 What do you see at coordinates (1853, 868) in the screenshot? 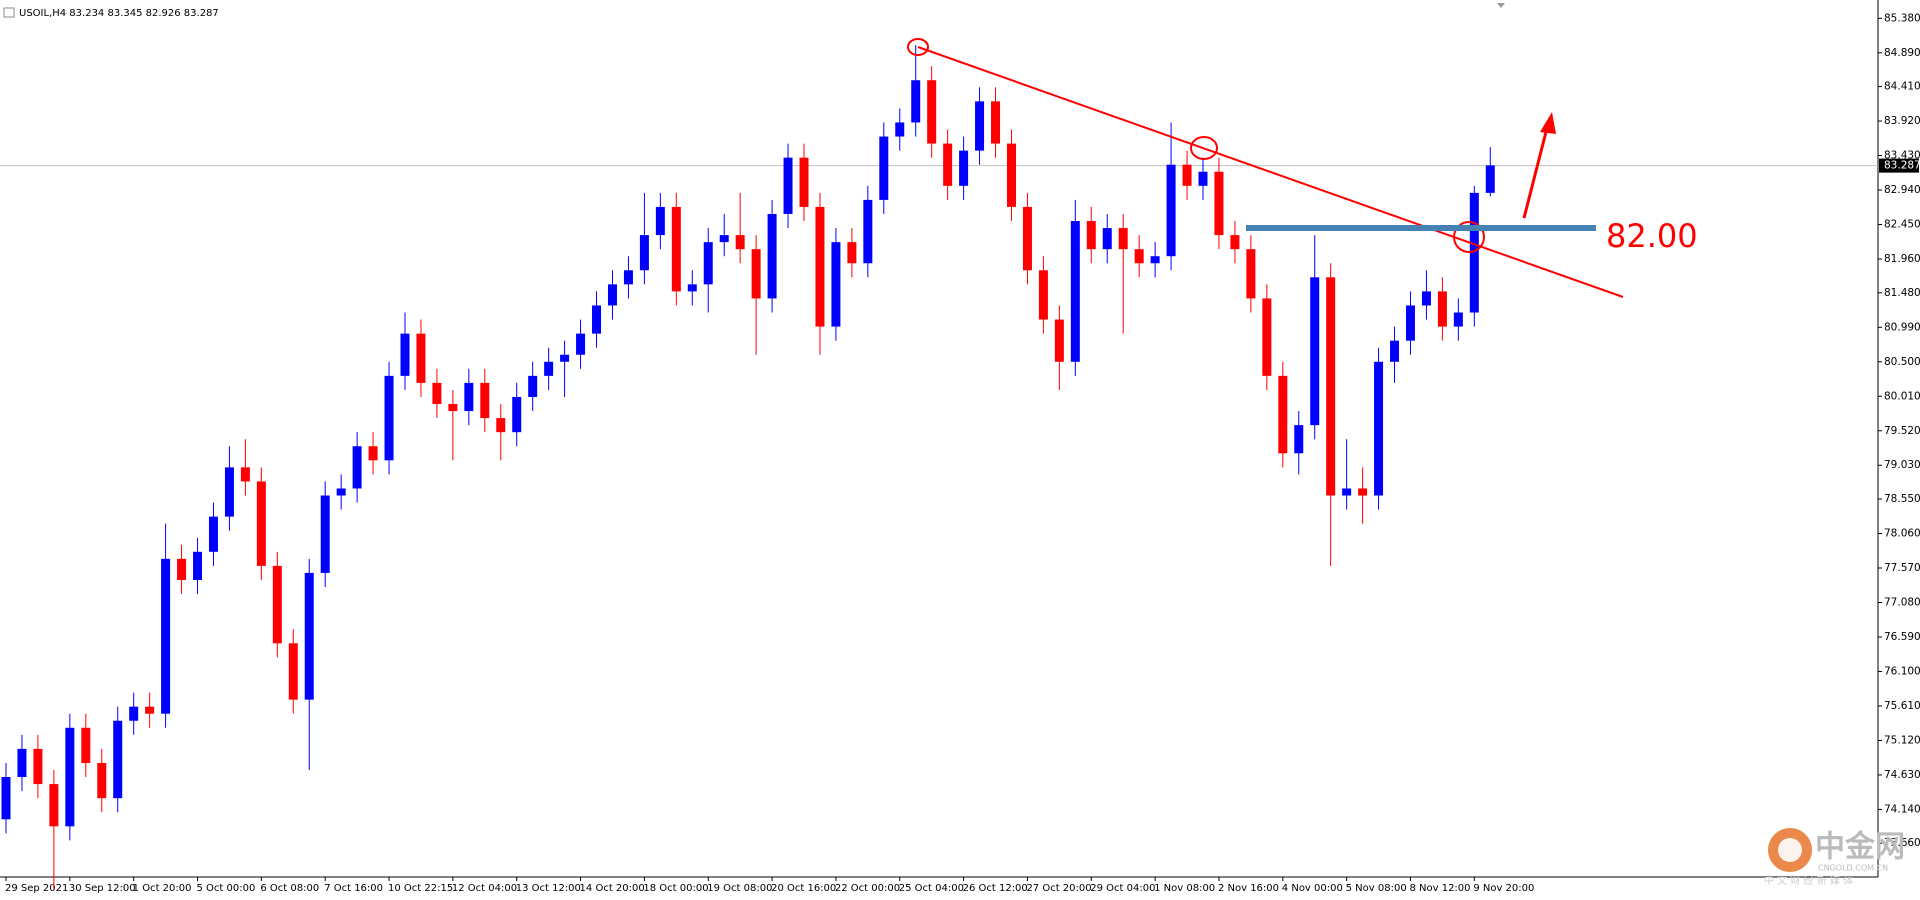
I see `watermark-site: CNGOLD.COM.CN` at bounding box center [1853, 868].